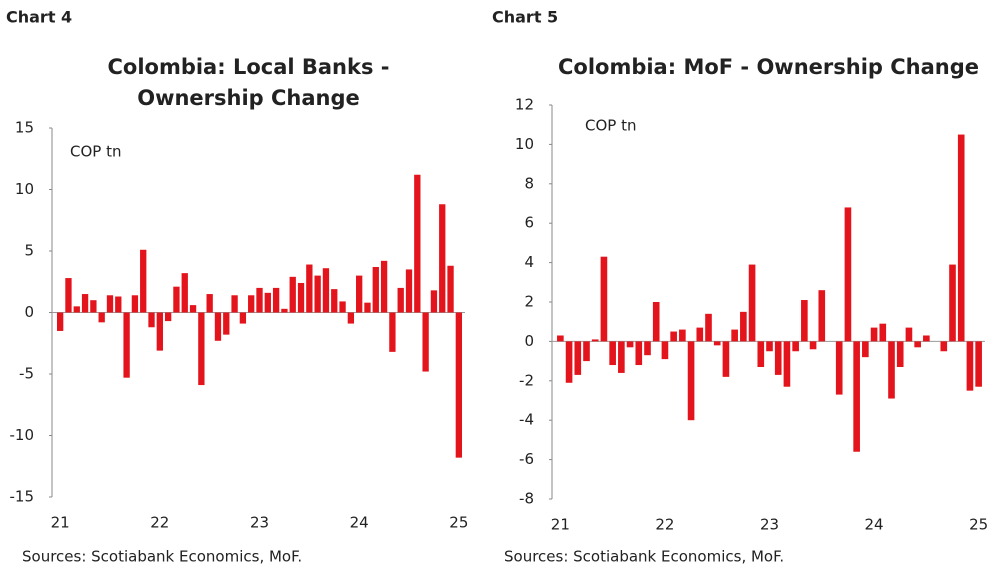 This screenshot has width=994, height=579. I want to click on y-tick-label: -6, so click(526, 459).